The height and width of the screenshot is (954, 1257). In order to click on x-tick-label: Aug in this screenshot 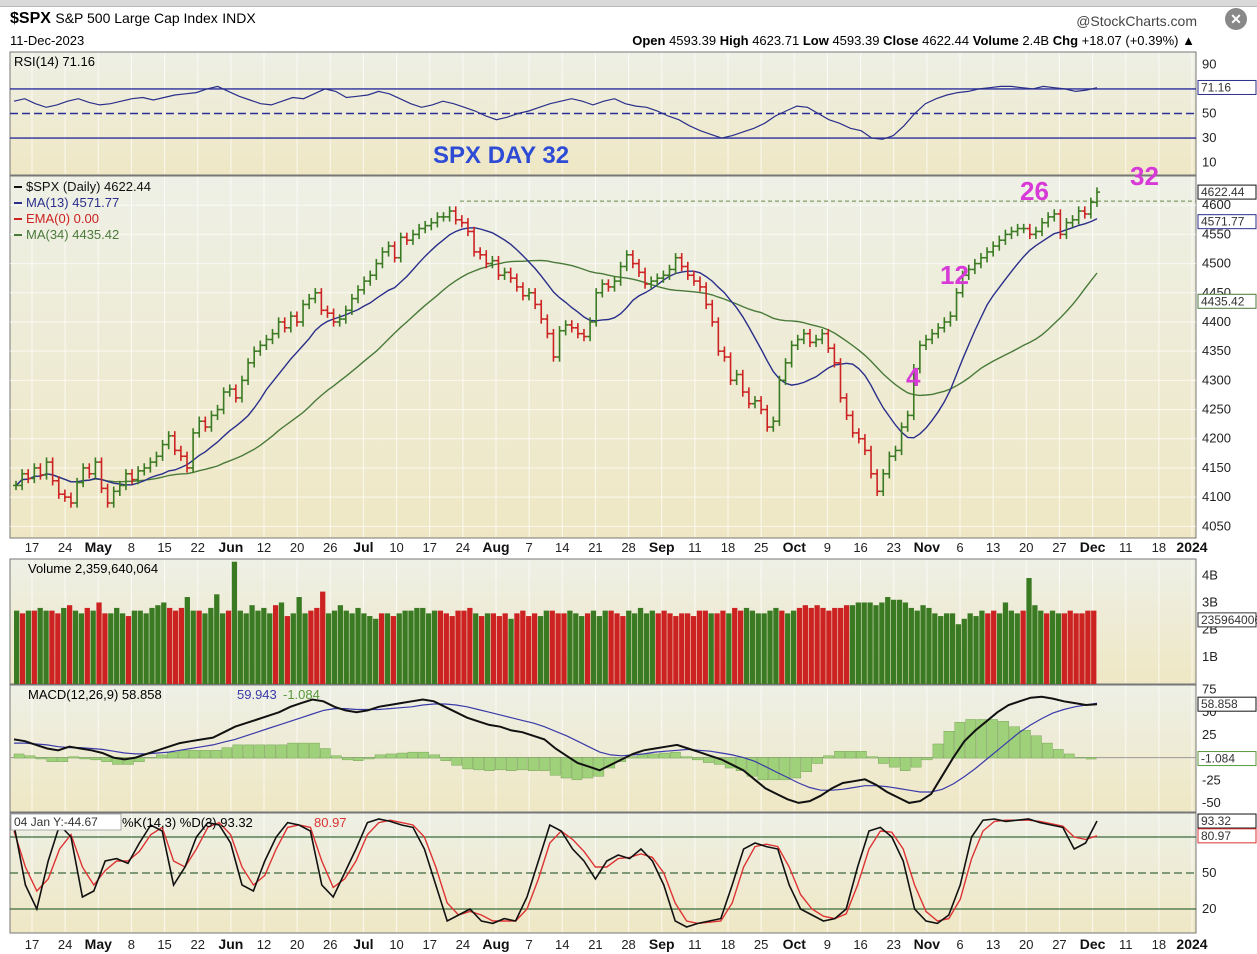, I will do `click(495, 944)`.